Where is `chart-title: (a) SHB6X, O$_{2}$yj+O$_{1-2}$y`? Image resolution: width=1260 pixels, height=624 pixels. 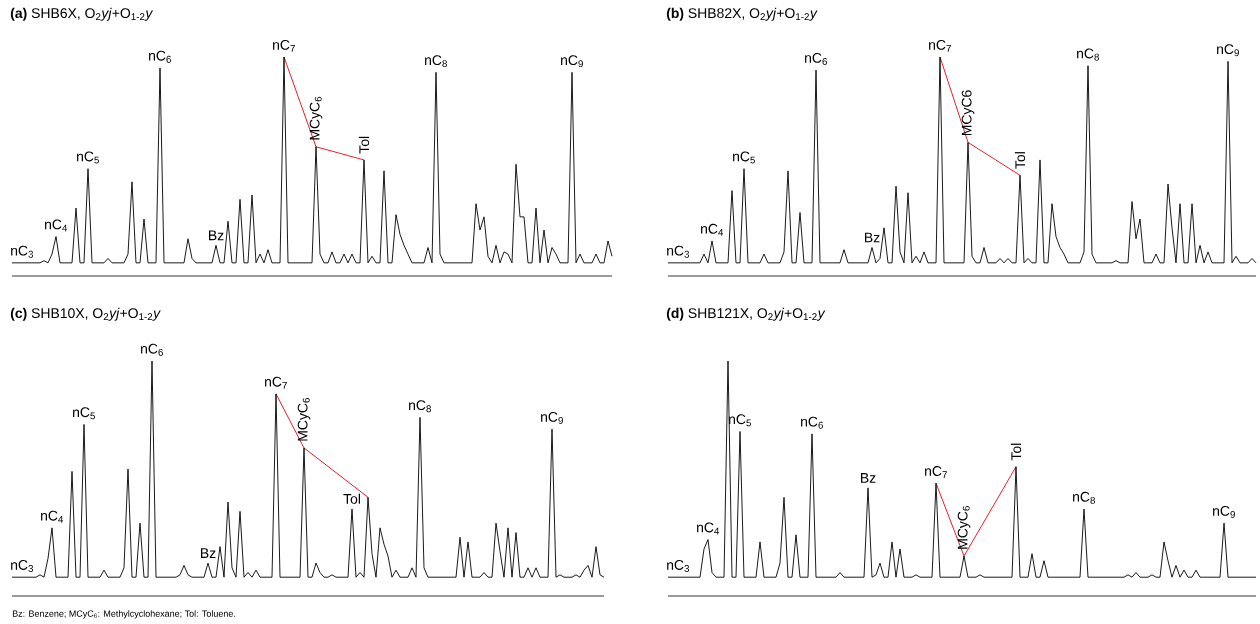
chart-title: (a) SHB6X, O$_{2}$yj+O$_{1-2}$y is located at coordinates (82, 14).